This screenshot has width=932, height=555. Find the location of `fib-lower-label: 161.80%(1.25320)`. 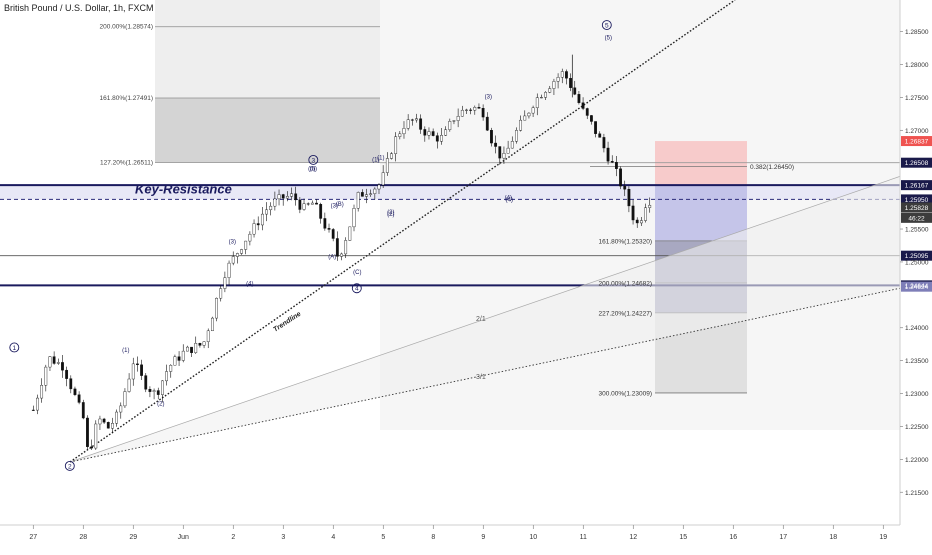

fib-lower-label: 161.80%(1.25320) is located at coordinates (626, 241).